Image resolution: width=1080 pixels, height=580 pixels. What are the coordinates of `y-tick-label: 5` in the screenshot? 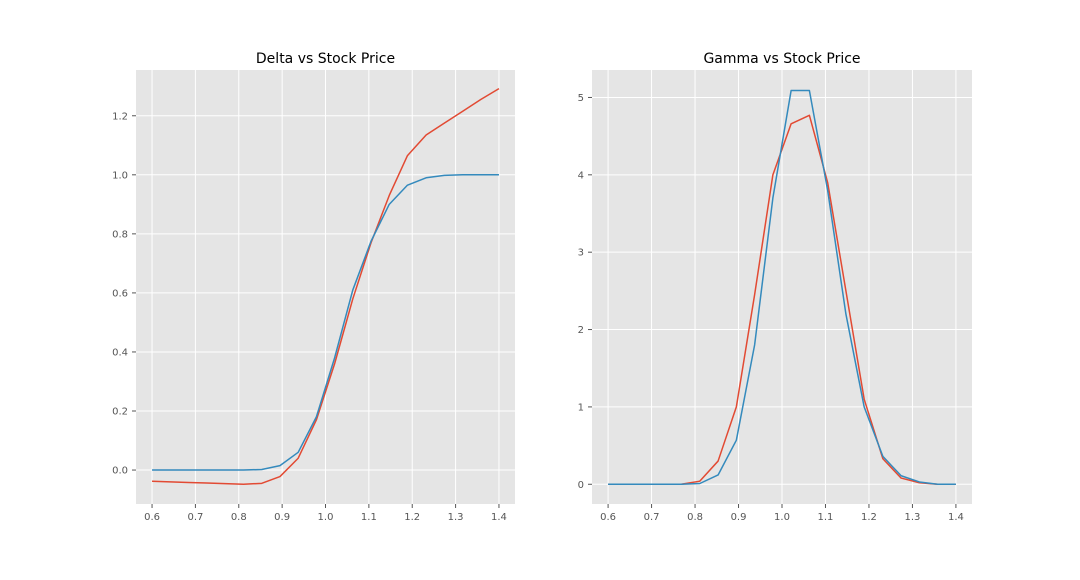 It's located at (581, 98).